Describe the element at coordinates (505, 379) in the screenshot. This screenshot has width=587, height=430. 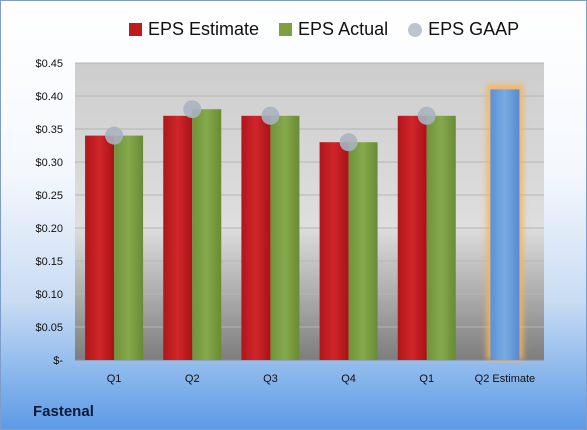
I see `x-tick-label: Q2 Estimate` at that location.